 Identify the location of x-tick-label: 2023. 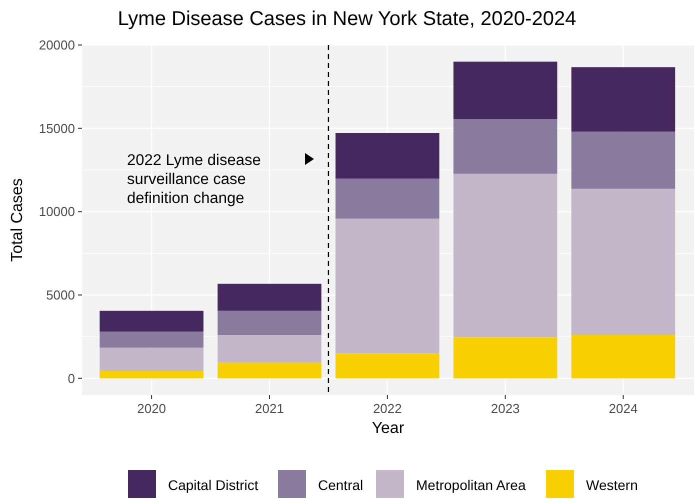
(505, 408).